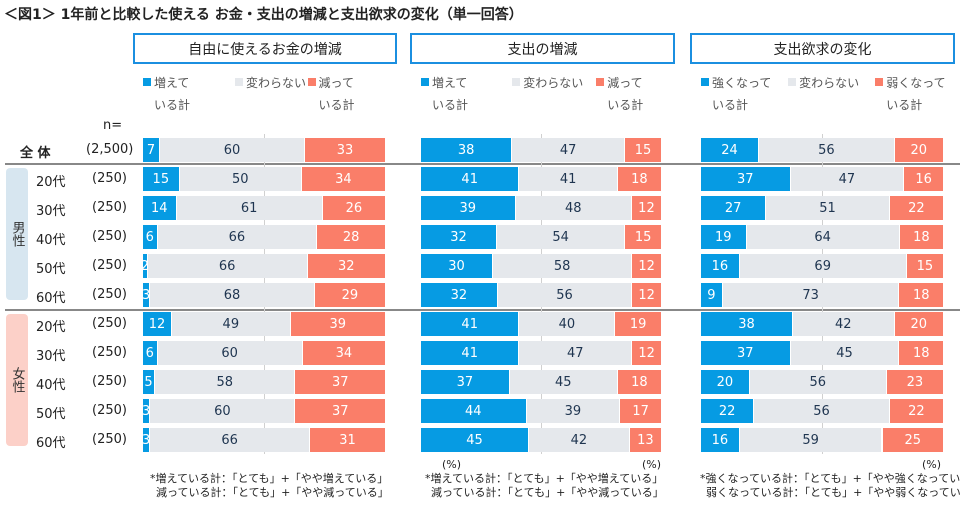 This screenshot has height=511, width=960. What do you see at coordinates (346, 266) in the screenshot?
I see `bar-negative: 32` at bounding box center [346, 266].